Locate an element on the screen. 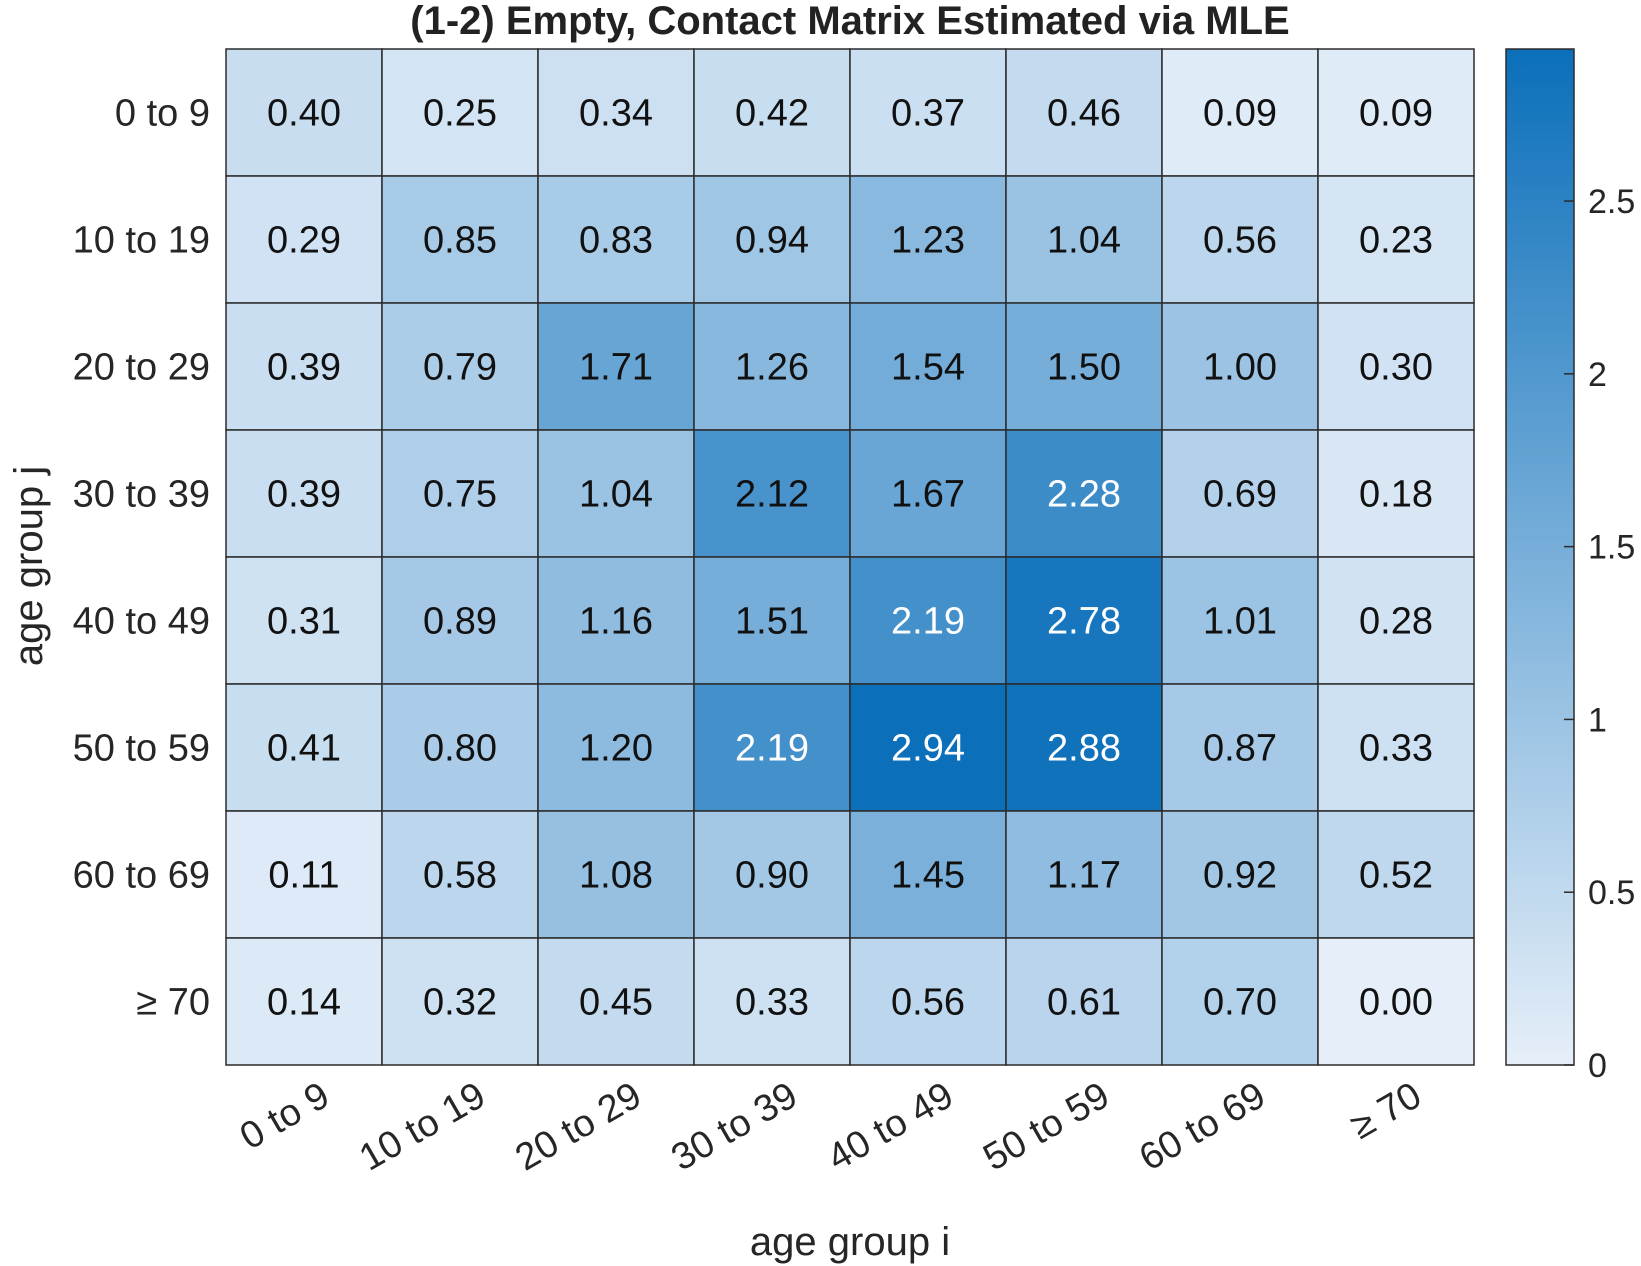 The image size is (1641, 1266). cell-value-label: 1.23 is located at coordinates (928, 241).